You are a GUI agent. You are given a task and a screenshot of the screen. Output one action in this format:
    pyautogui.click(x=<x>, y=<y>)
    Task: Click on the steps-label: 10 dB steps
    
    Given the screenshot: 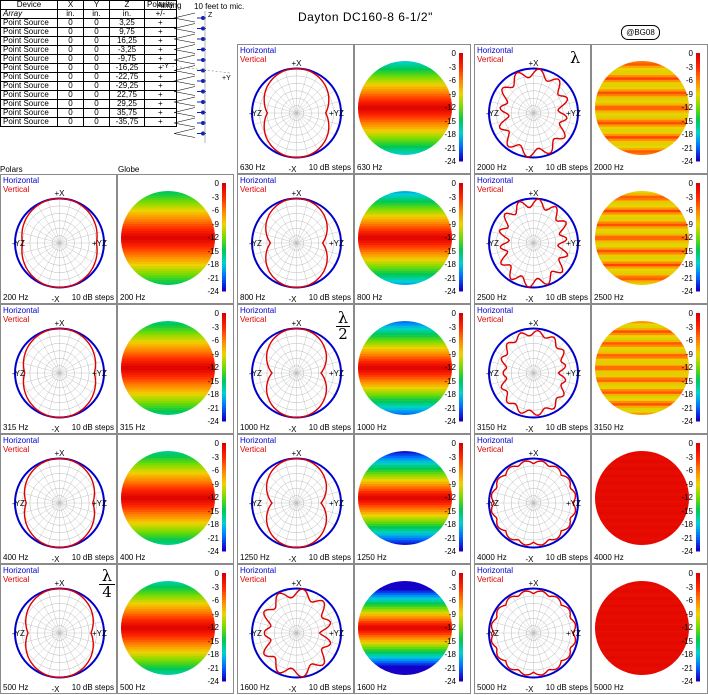 What is the action you would take?
    pyautogui.click(x=566, y=167)
    